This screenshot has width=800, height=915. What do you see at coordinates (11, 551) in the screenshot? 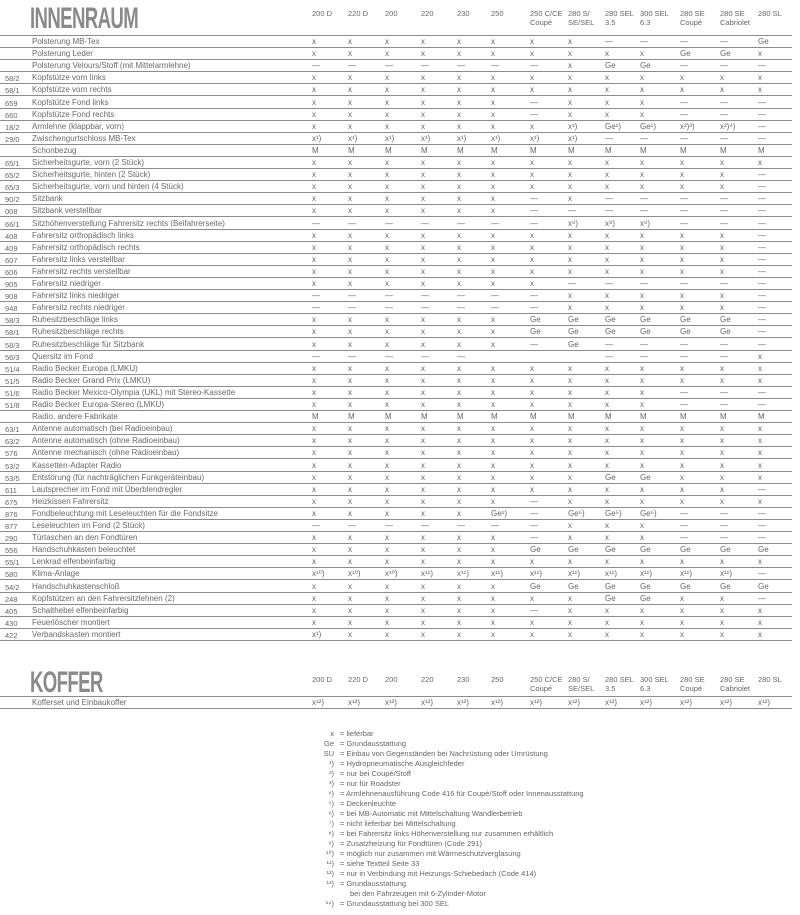
I see `option-code: 556` at bounding box center [11, 551].